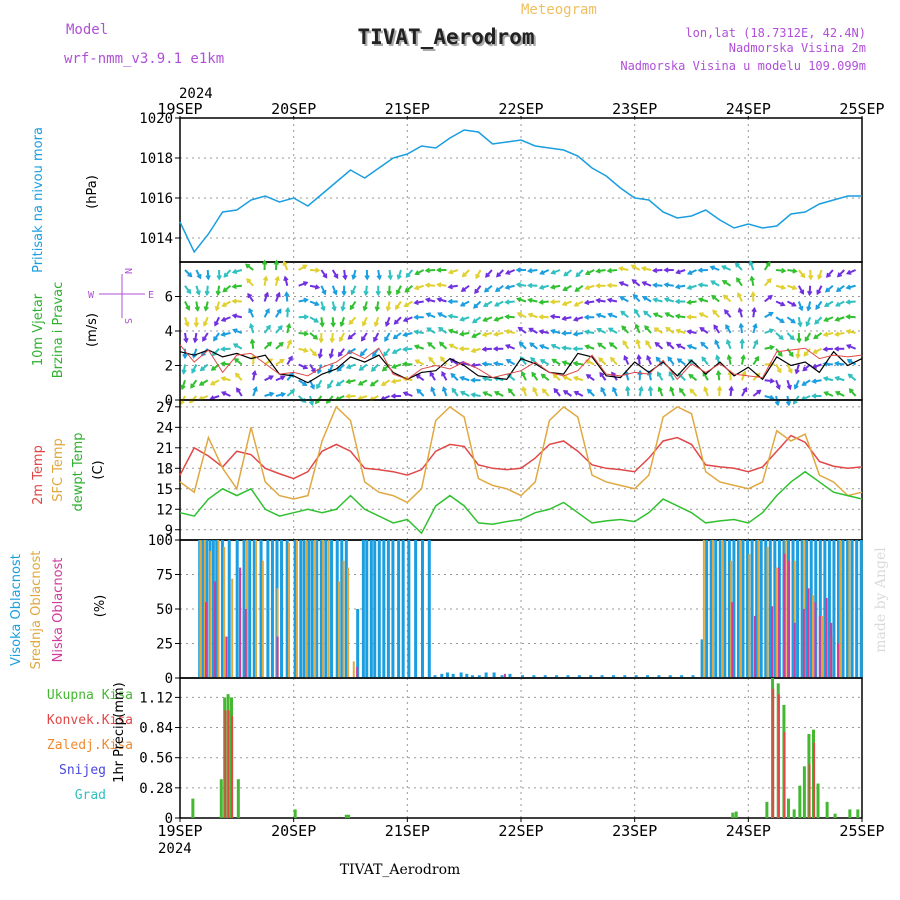  I want to click on wind-panel: 0 2 4 6, so click(514, 334).